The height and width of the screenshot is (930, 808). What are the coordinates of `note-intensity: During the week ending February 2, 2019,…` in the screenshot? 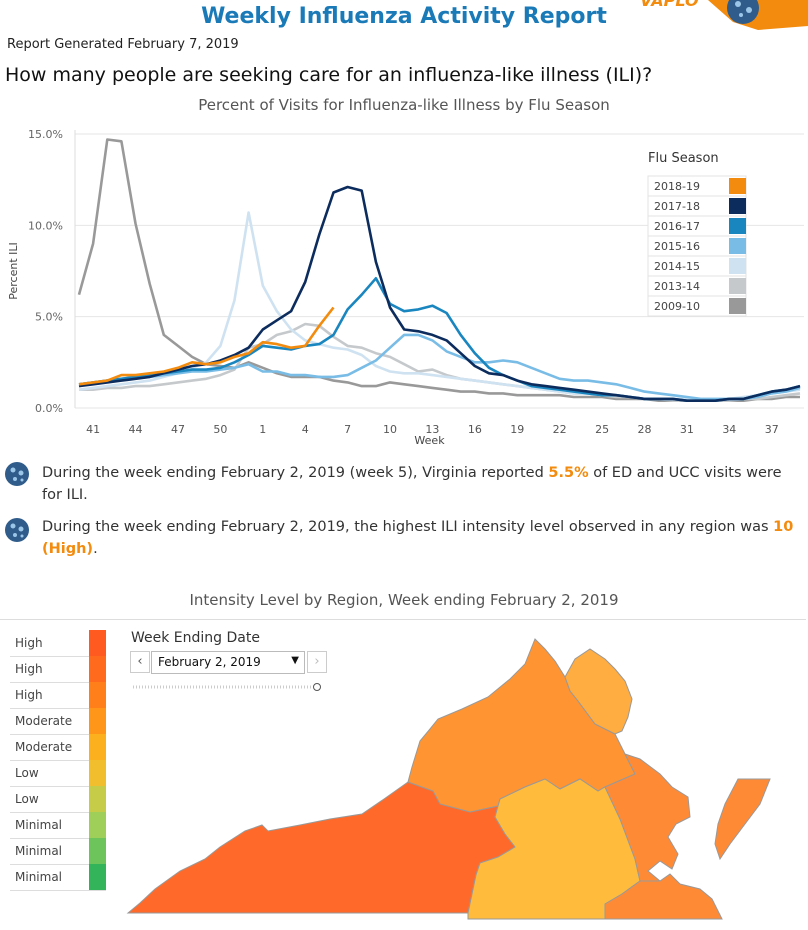 It's located at (422, 538).